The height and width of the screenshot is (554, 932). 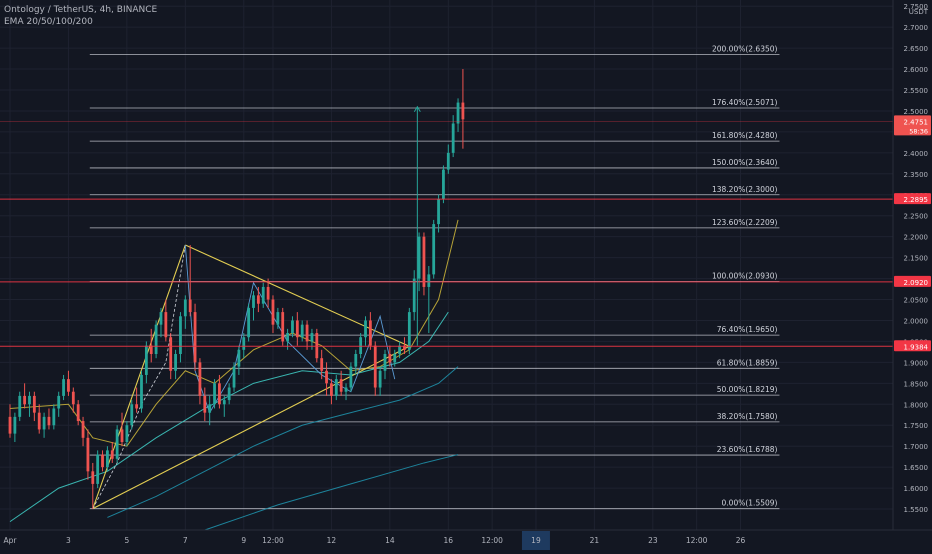 I want to click on price-label-text: 2.0920, so click(x=916, y=283).